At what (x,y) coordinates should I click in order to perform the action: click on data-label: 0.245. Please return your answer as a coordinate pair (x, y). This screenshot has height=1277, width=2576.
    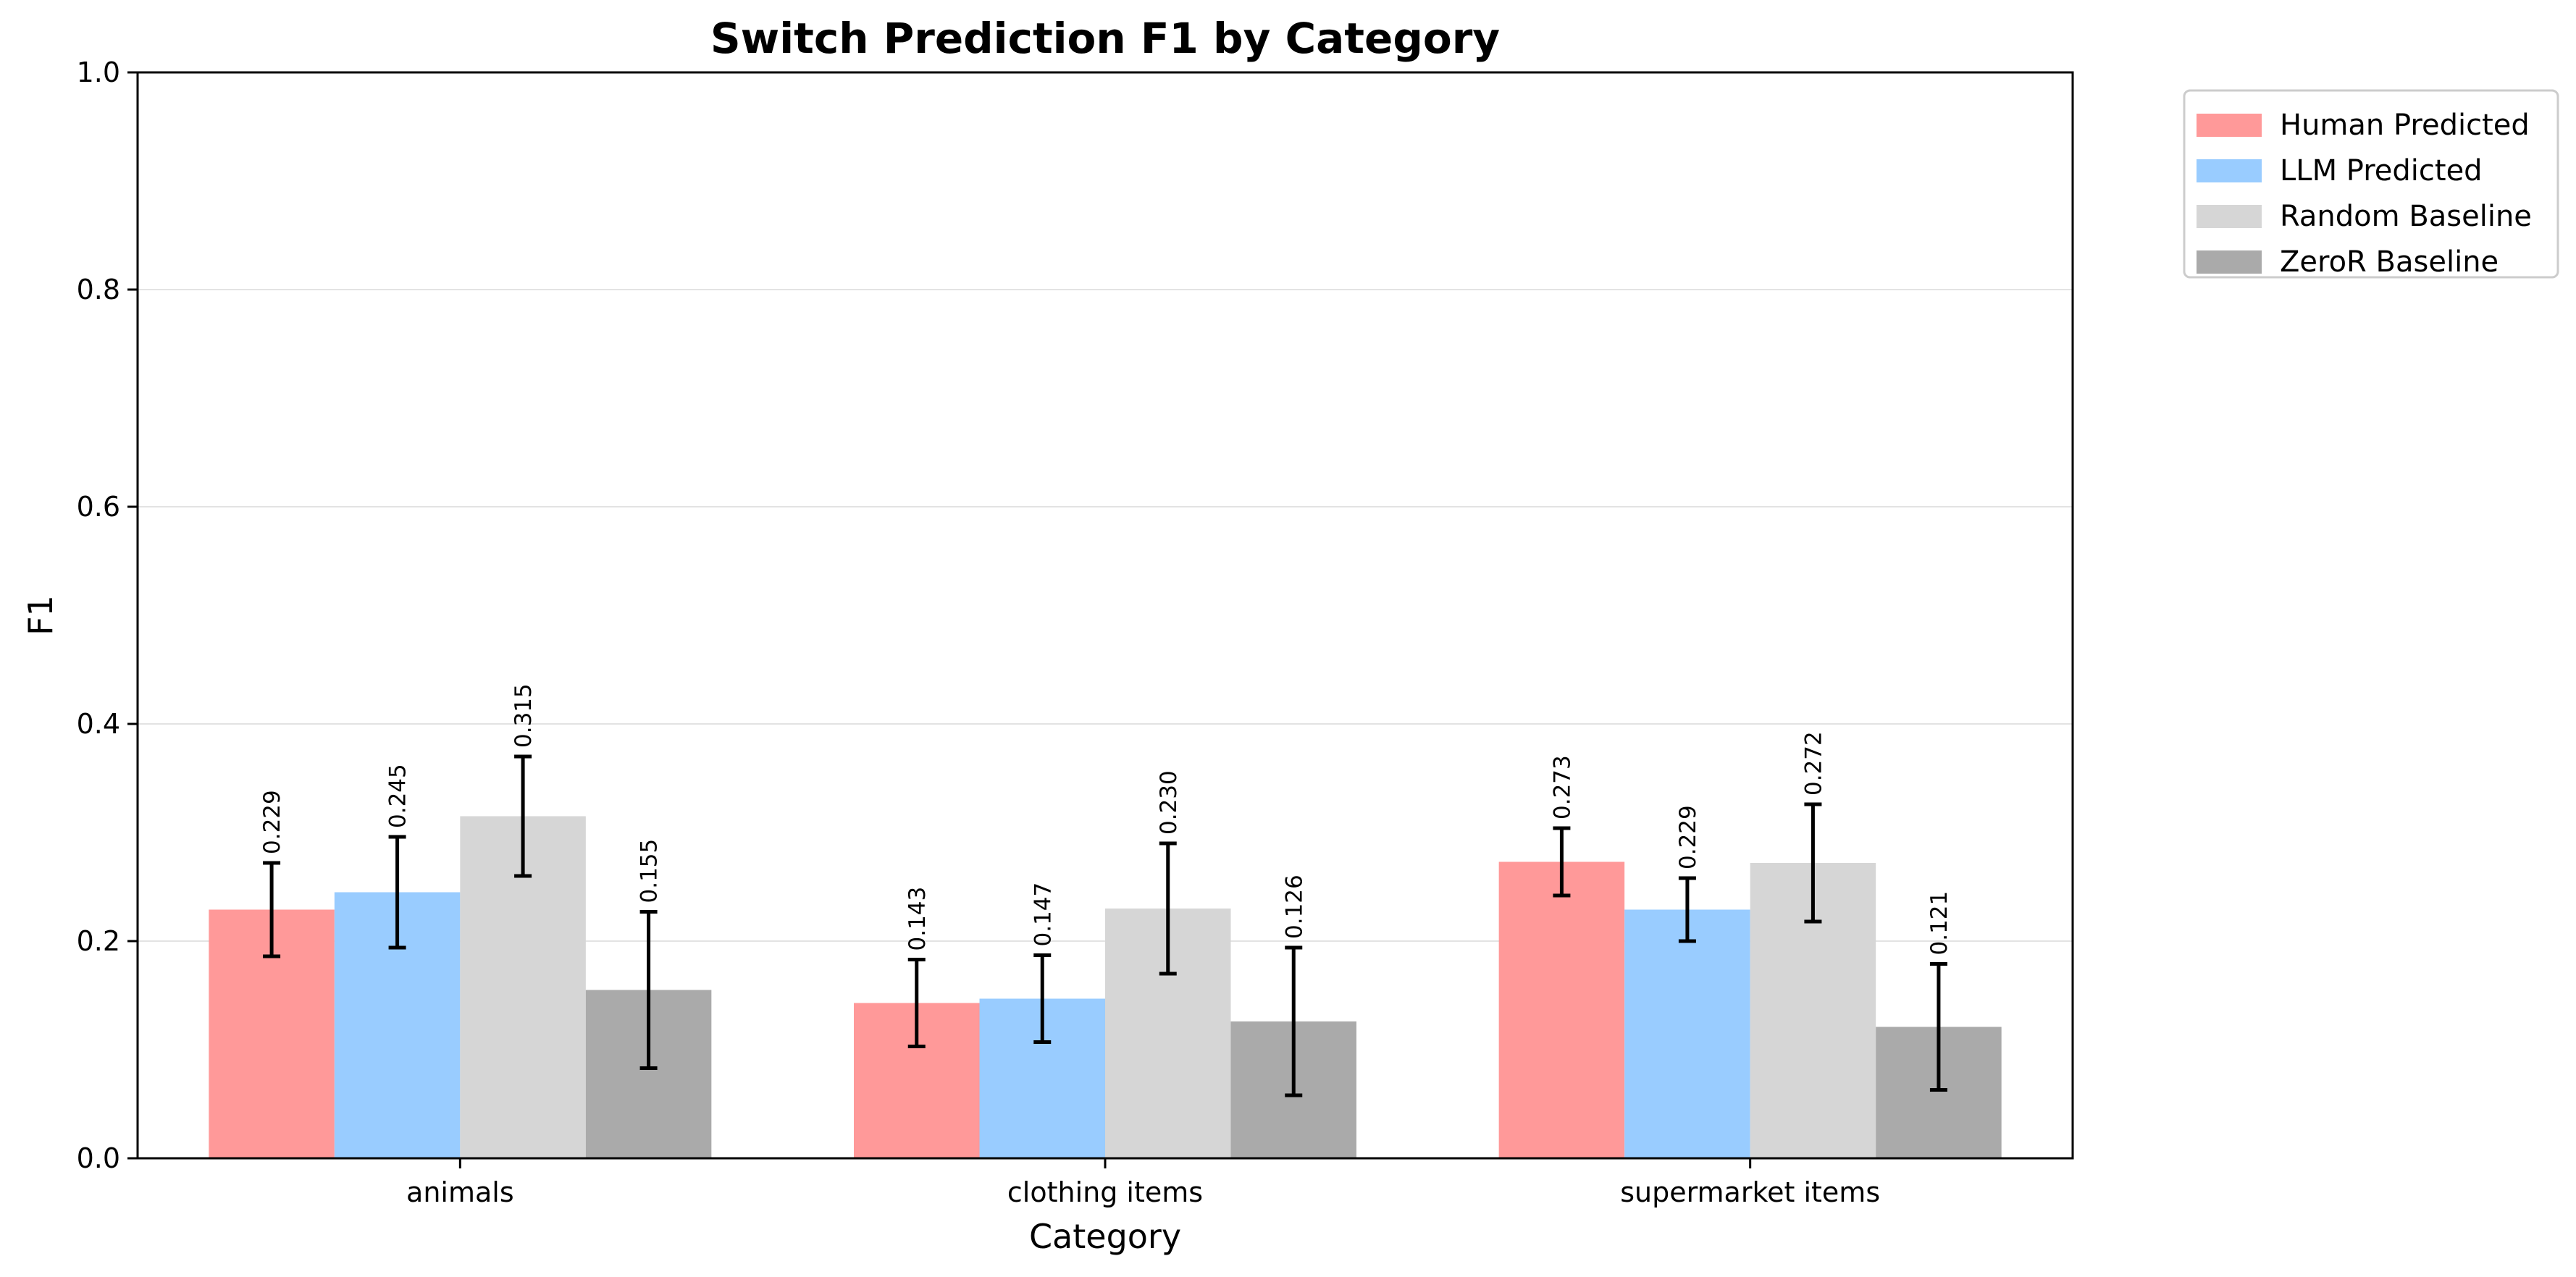
    Looking at the image, I should click on (398, 796).